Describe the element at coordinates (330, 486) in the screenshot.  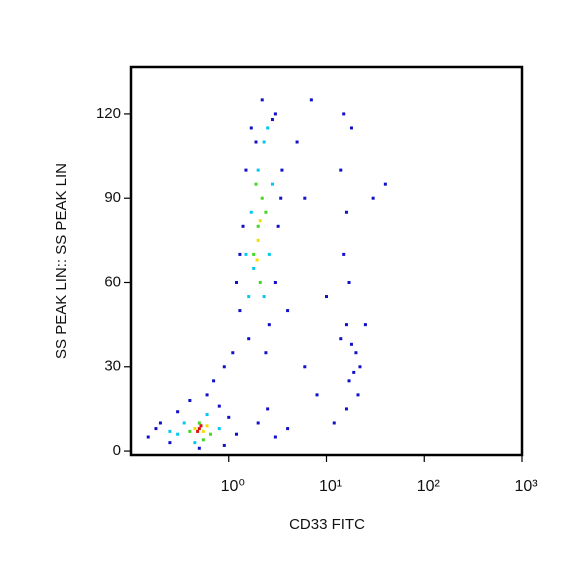
I see `x-tick-label: 10¹` at that location.